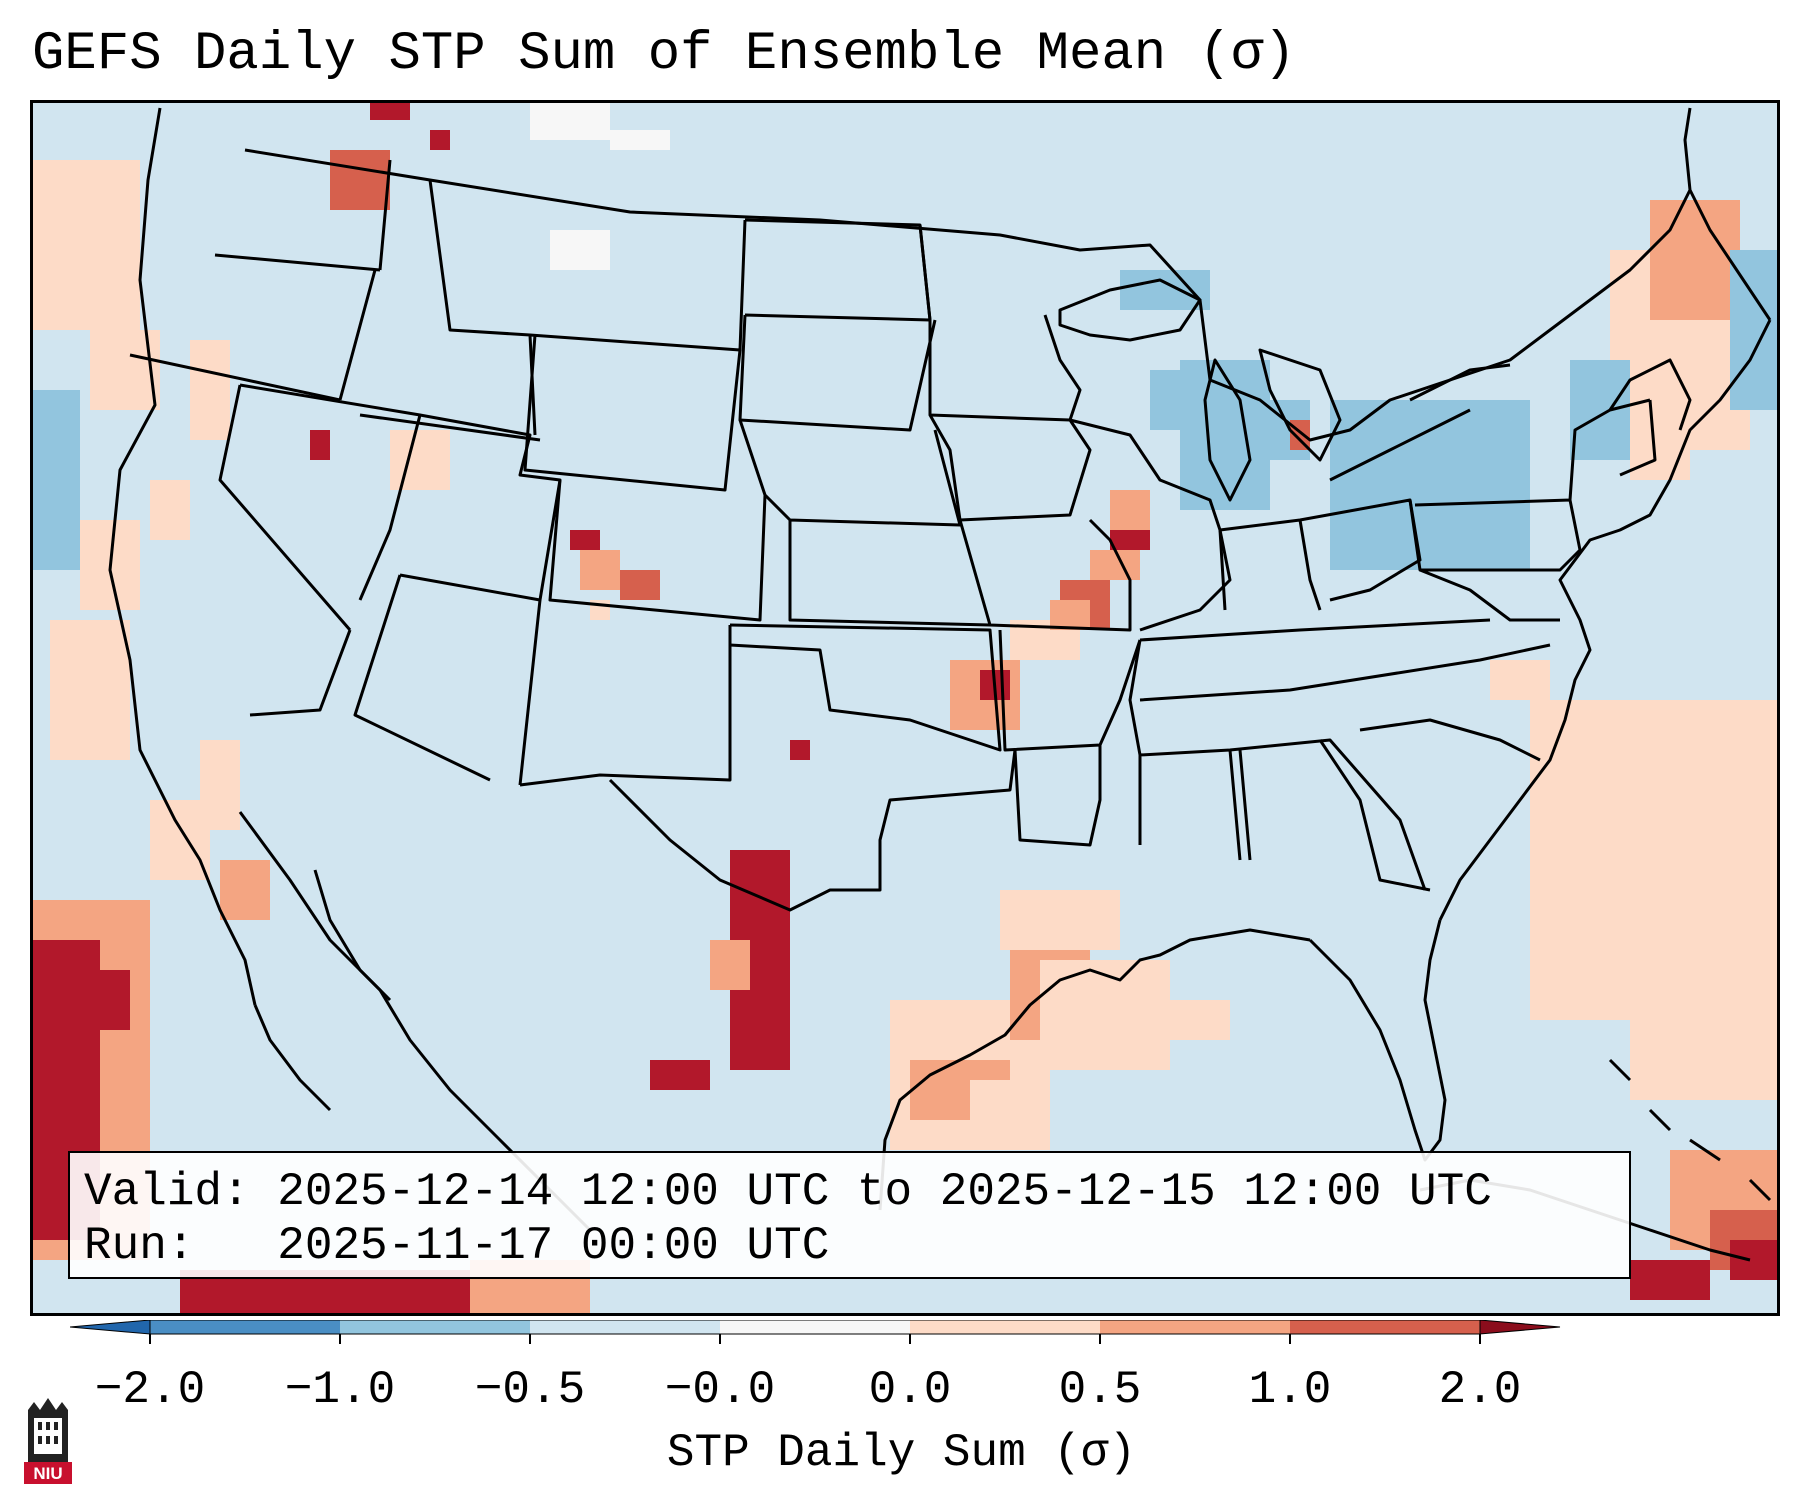 Image resolution: width=1803 pixels, height=1506 pixels. I want to click on georgia-alabama-lines, so click(1334, 815).